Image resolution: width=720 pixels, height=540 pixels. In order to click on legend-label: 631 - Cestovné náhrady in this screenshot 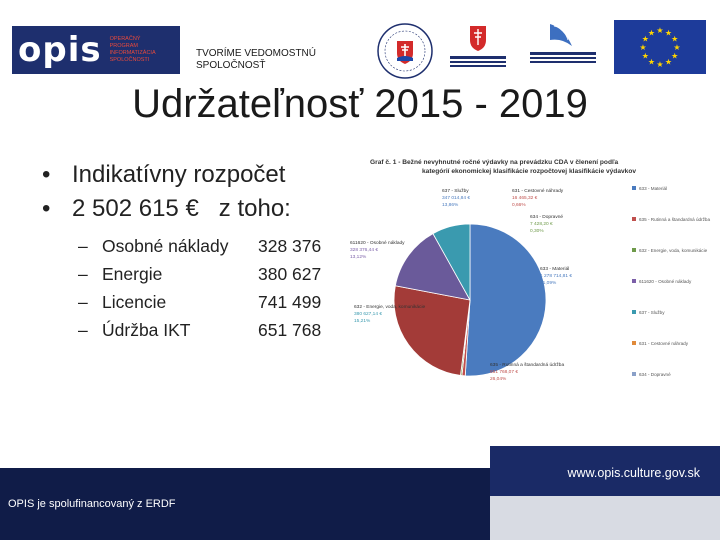, I will do `click(664, 343)`.